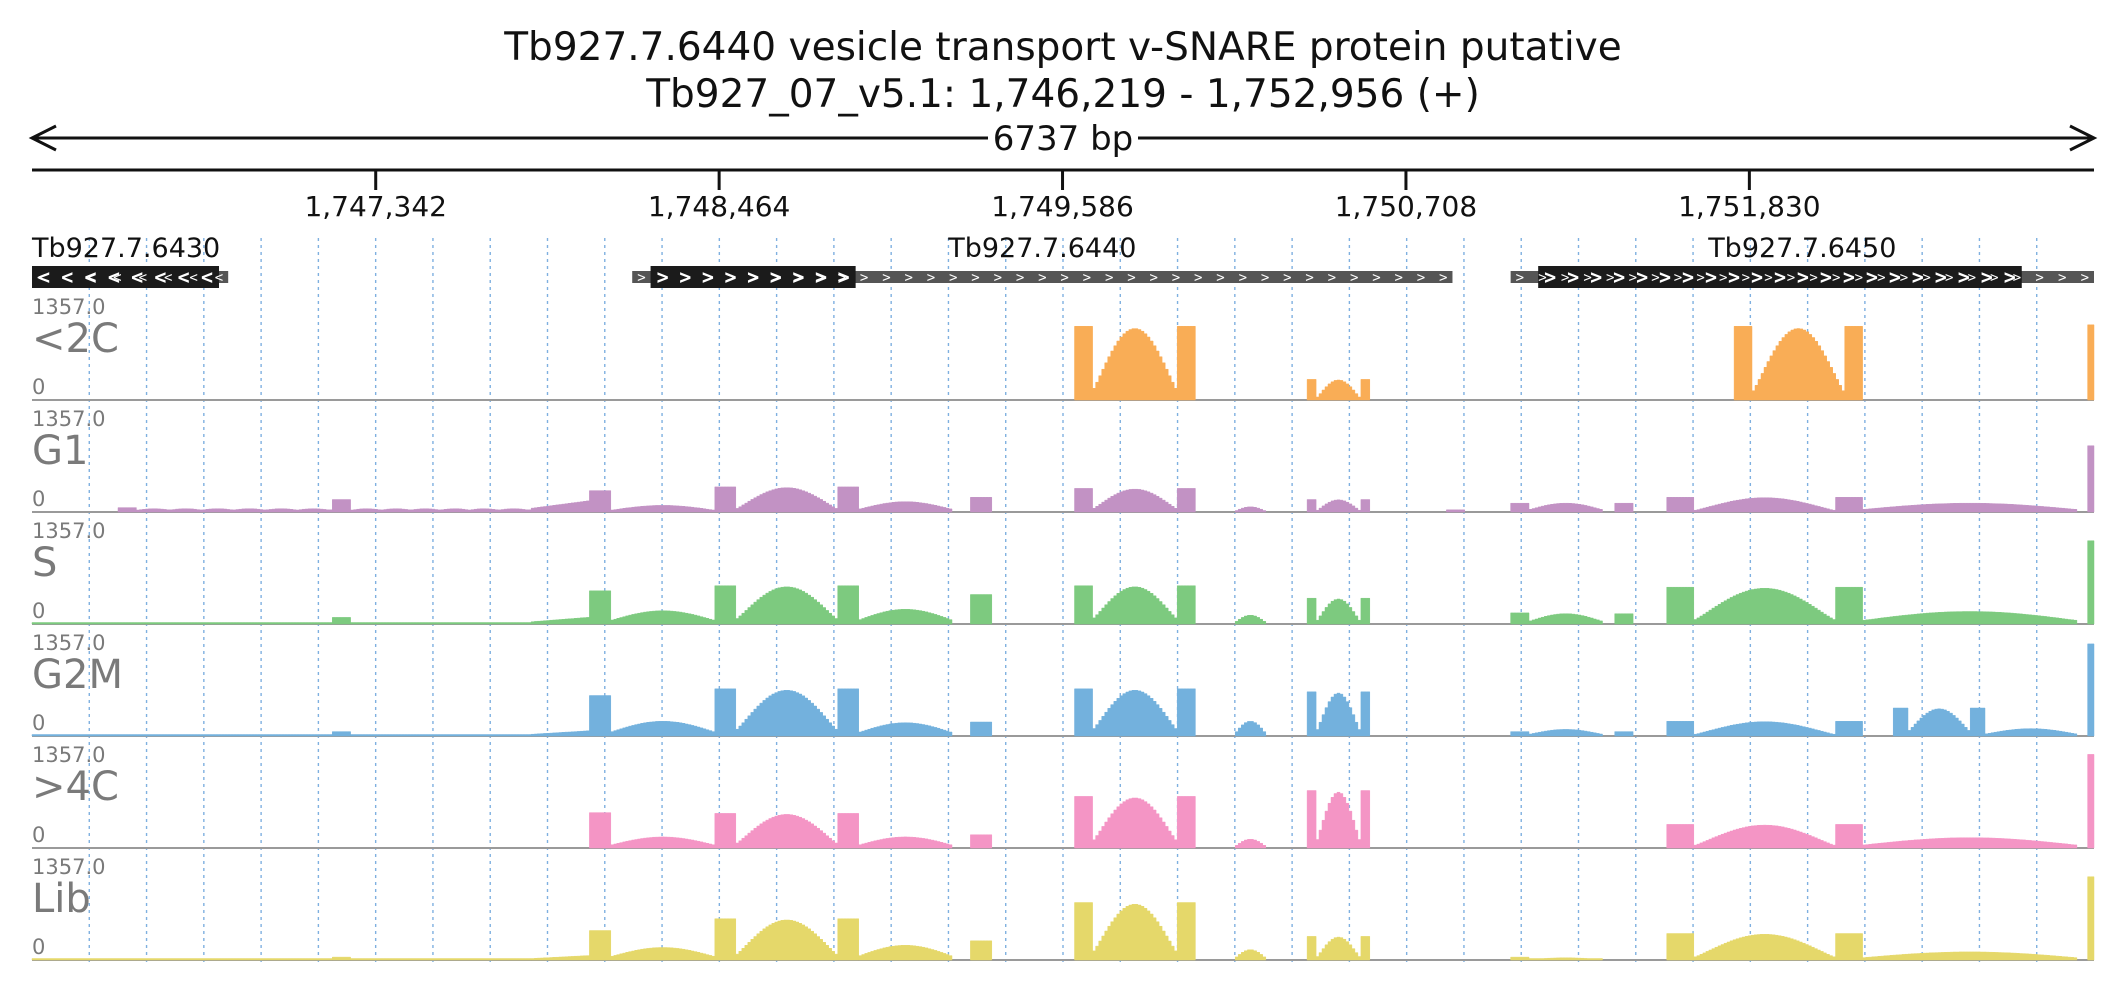 The image size is (2126, 1000). I want to click on track-label: <2C, so click(75, 339).